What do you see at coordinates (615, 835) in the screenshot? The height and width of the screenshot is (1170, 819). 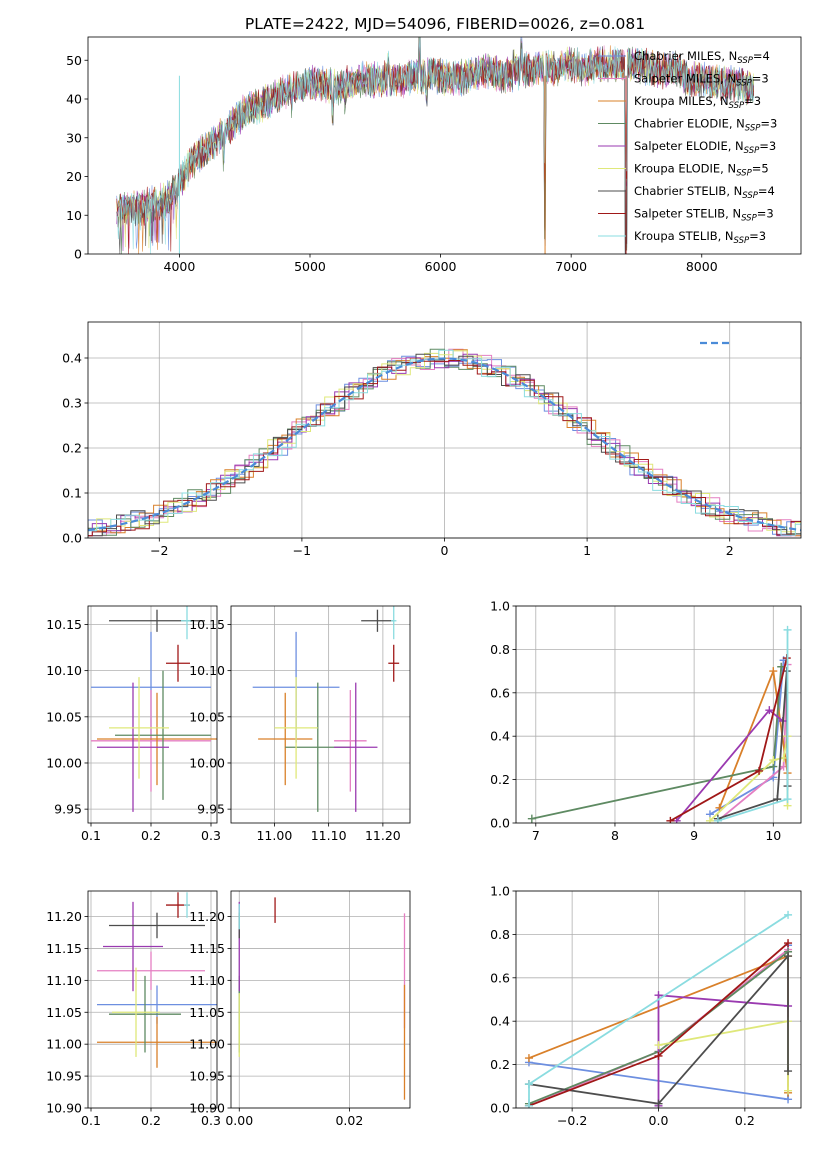 I see `x-tick-label: 8` at bounding box center [615, 835].